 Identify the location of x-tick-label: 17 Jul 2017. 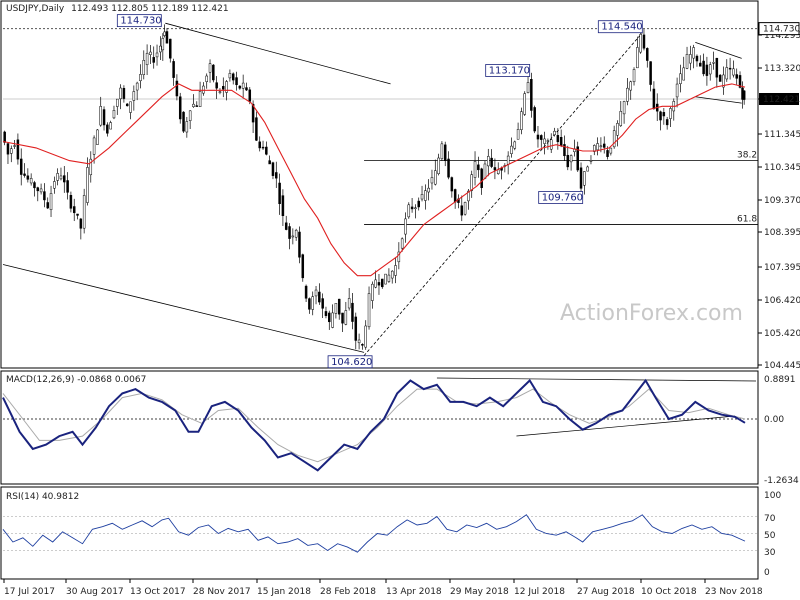
(29, 592).